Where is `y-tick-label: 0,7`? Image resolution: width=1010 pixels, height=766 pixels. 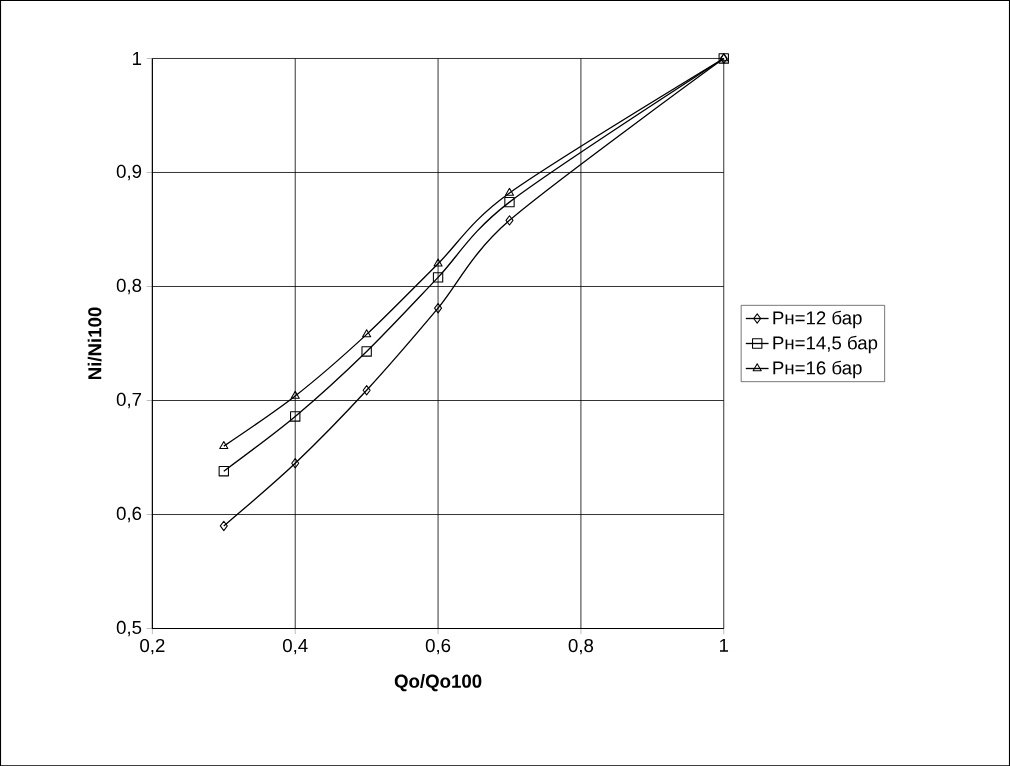 y-tick-label: 0,7 is located at coordinates (129, 400).